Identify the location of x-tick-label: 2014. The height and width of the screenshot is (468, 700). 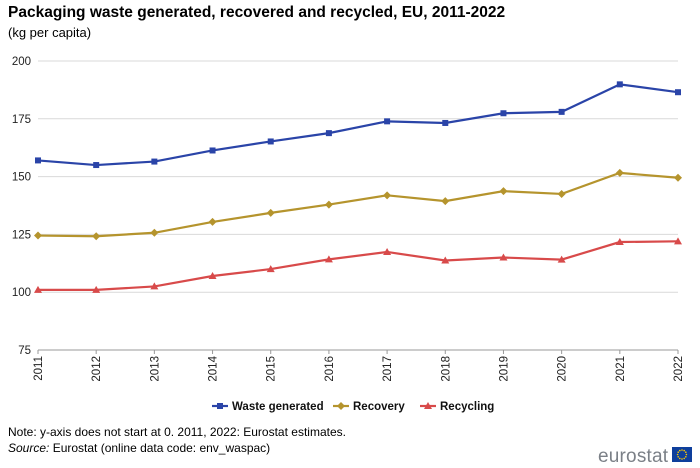
(214, 368).